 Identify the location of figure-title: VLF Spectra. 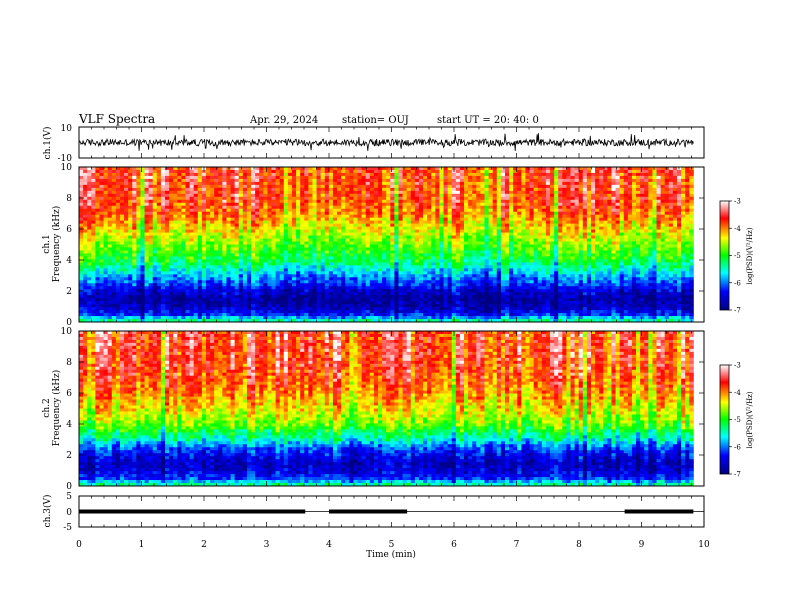
(116, 119).